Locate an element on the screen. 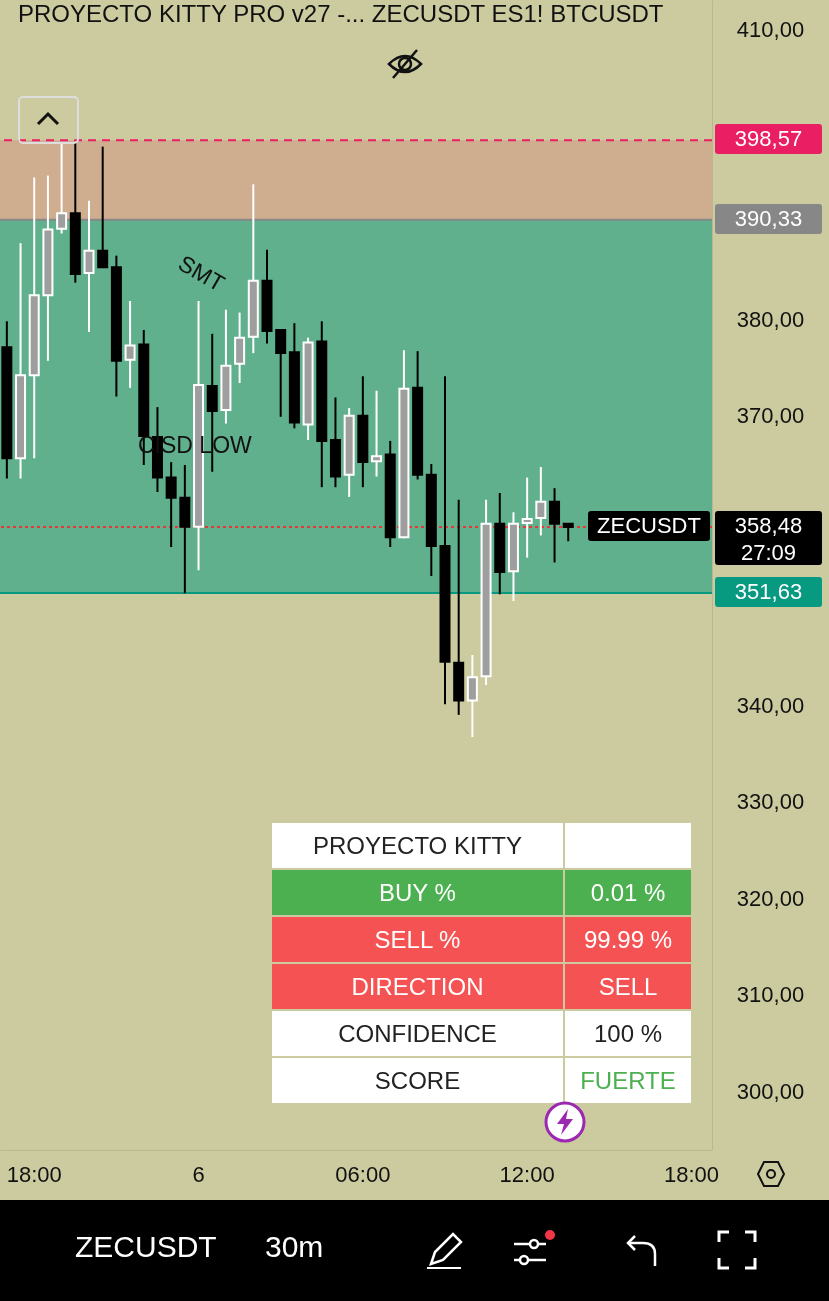  annotation: ZECUSDT is located at coordinates (649, 525).